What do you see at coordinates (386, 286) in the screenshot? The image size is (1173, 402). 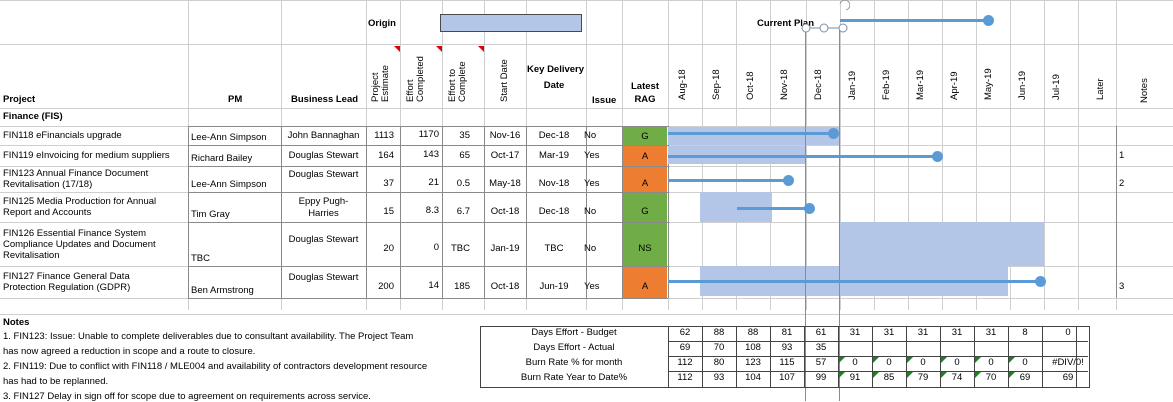 I see `project-estimate: 200` at bounding box center [386, 286].